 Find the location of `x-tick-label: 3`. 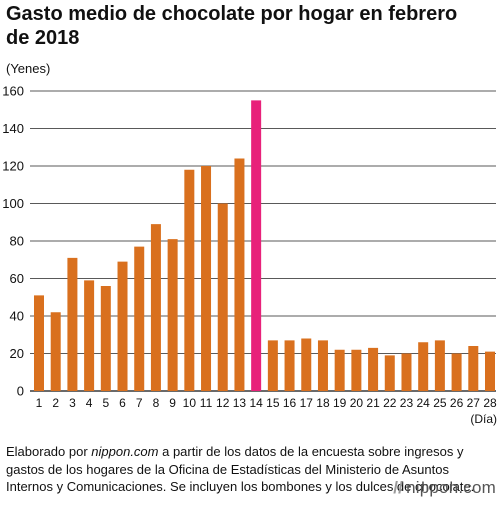

x-tick-label: 3 is located at coordinates (72, 403).